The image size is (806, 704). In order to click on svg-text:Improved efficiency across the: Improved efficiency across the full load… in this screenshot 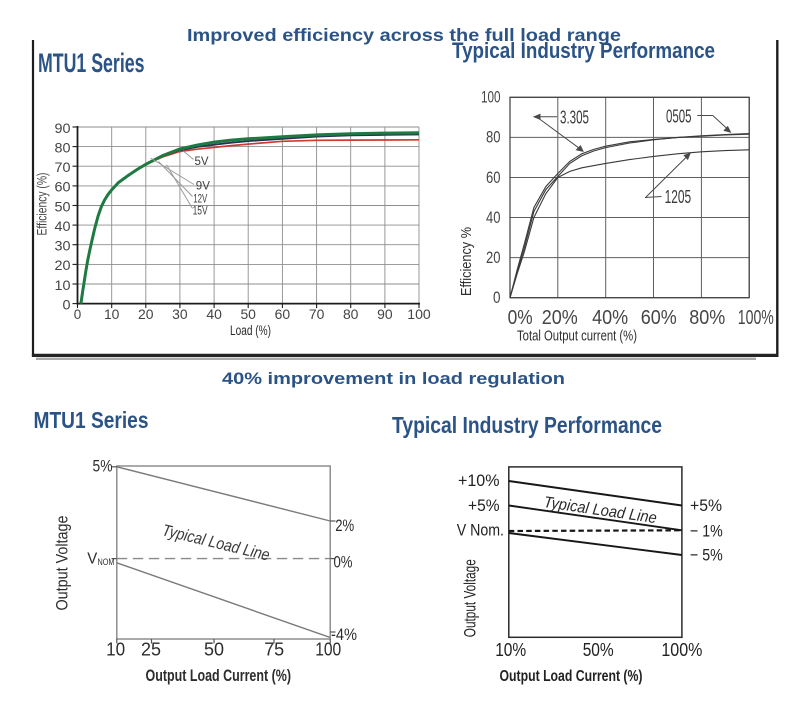, I will do `click(404, 35)`.